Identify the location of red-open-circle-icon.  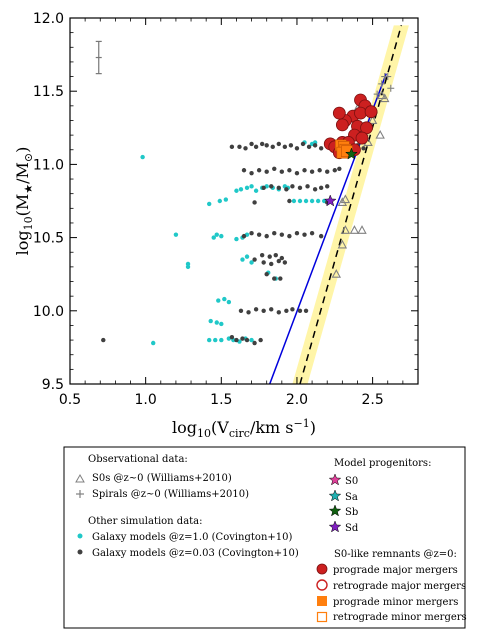
(322, 585).